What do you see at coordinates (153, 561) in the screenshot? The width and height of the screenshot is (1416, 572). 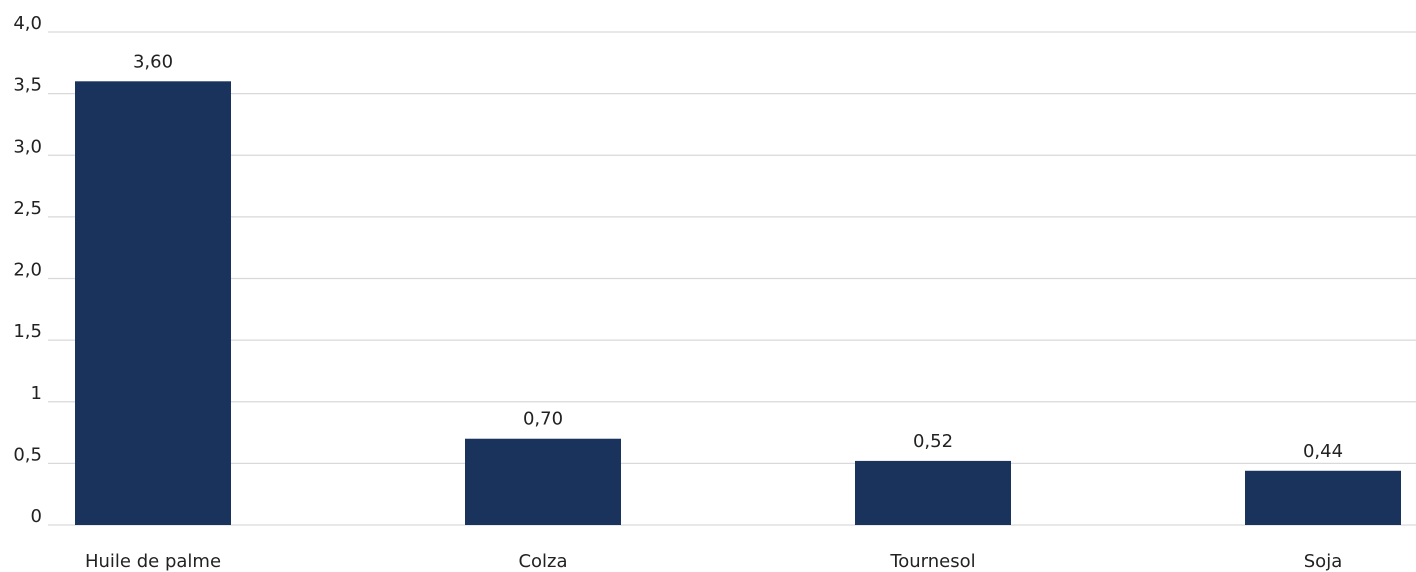 I see `x-category-label: Huile de palme` at bounding box center [153, 561].